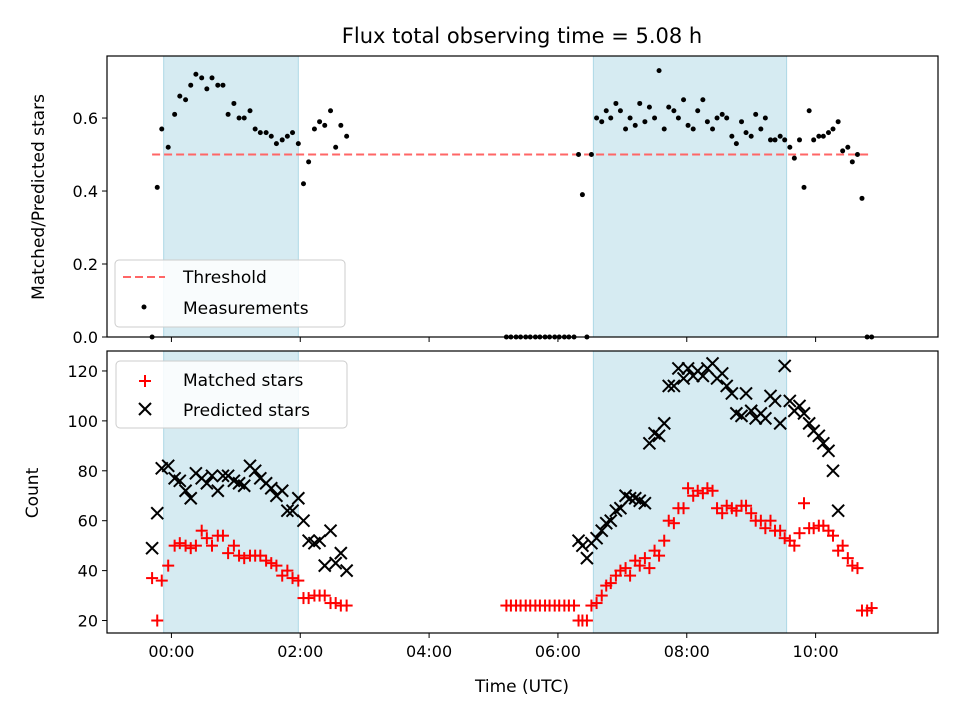  Describe the element at coordinates (171, 651) in the screenshot. I see `x-tick-label: 00:00` at that location.